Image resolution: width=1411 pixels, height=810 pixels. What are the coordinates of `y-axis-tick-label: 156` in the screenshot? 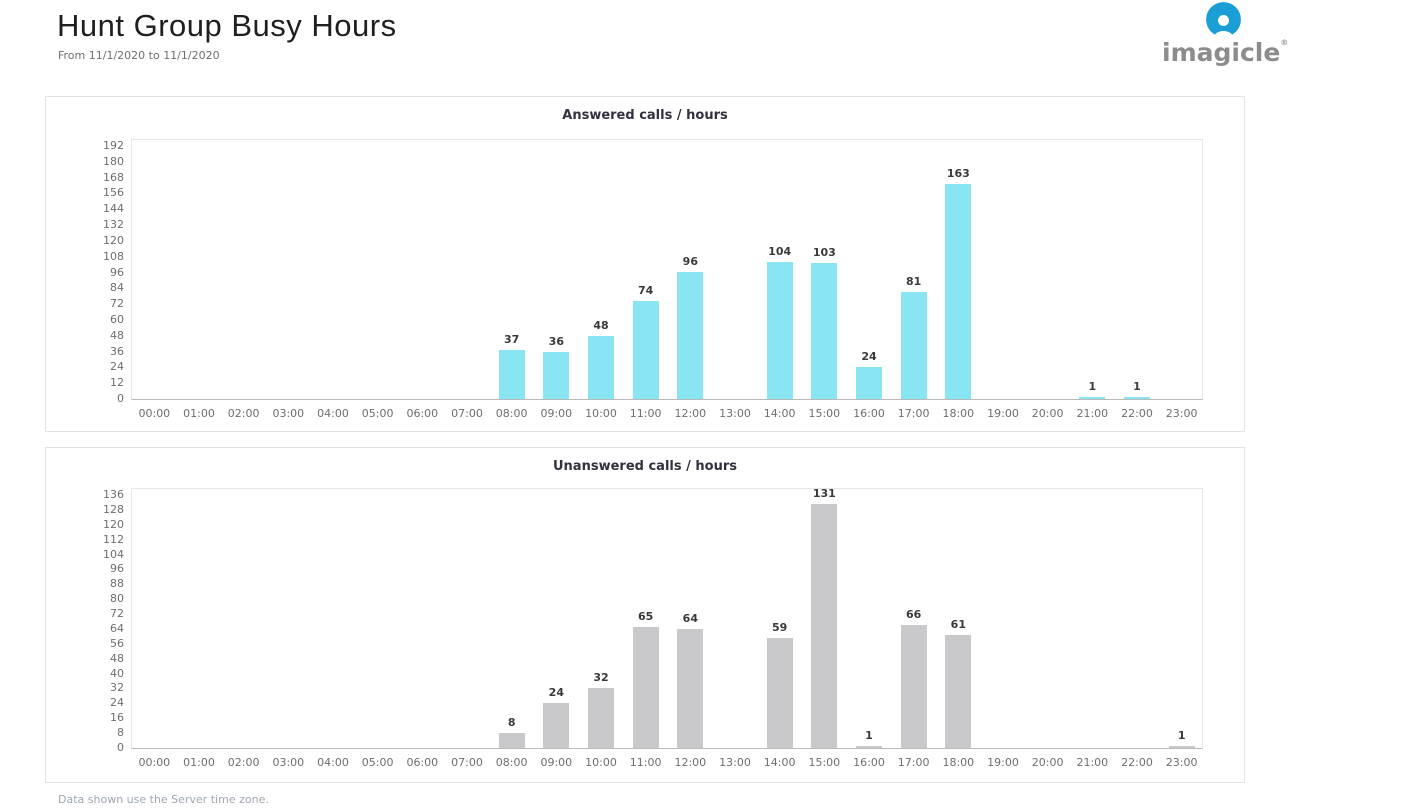 It's located at (113, 193).